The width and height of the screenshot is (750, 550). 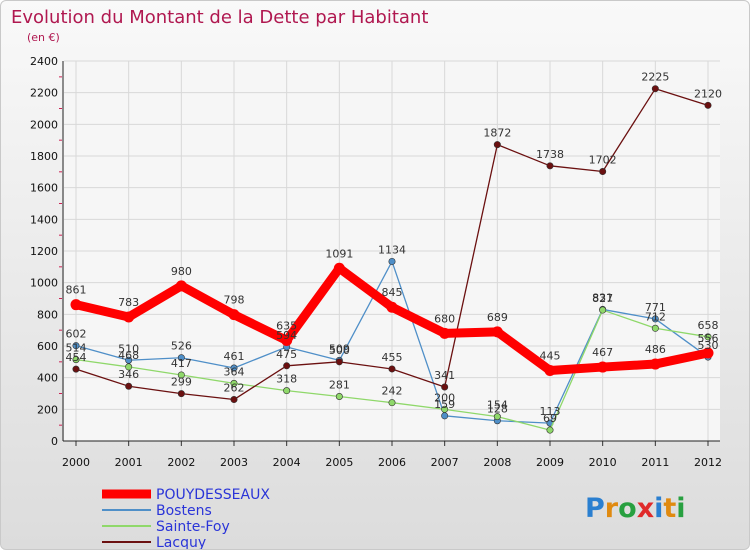 I want to click on data-label: 594, so click(x=286, y=335).